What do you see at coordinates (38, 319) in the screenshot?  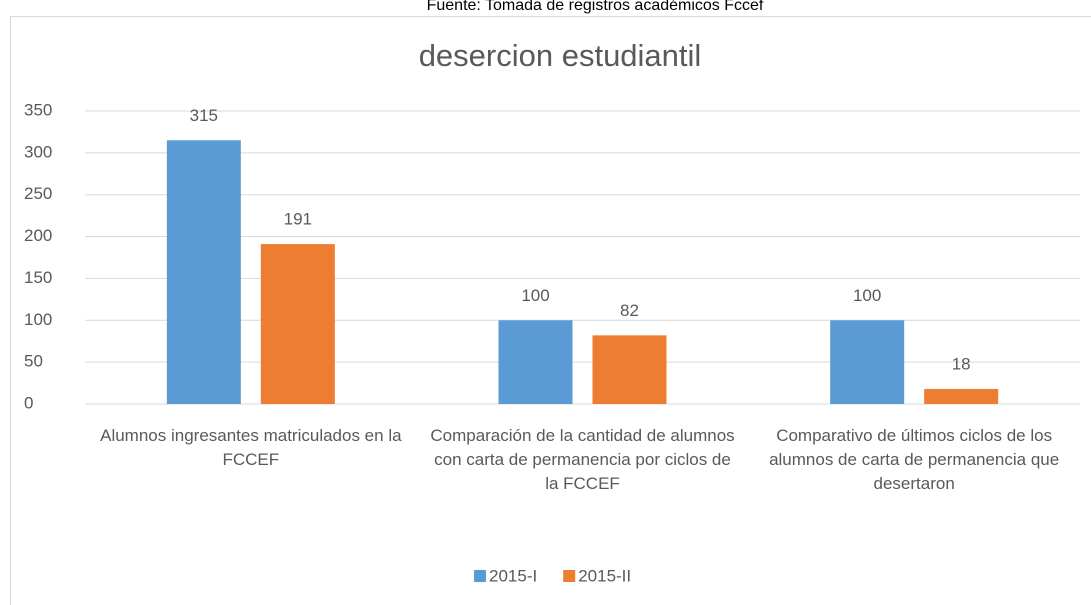 I see `y-tick-label: 100` at bounding box center [38, 319].